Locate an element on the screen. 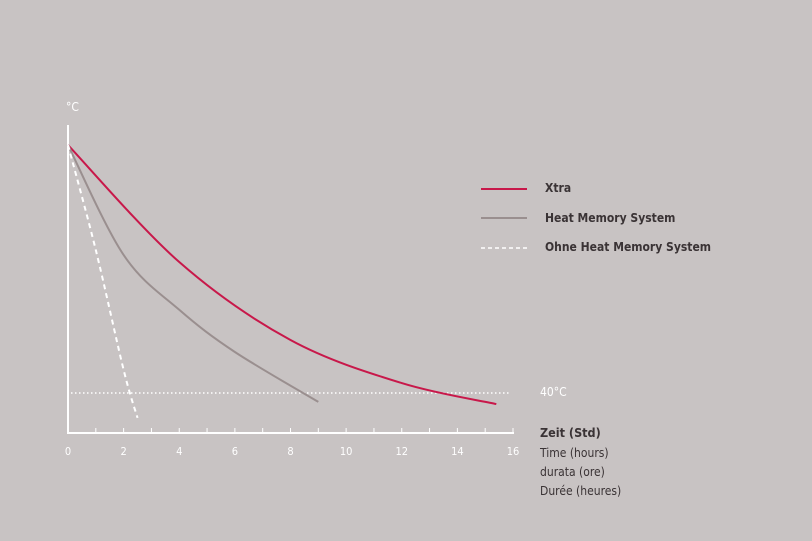 Image resolution: width=812 pixels, height=541 pixels. x-tick-label: 12 is located at coordinates (402, 451).